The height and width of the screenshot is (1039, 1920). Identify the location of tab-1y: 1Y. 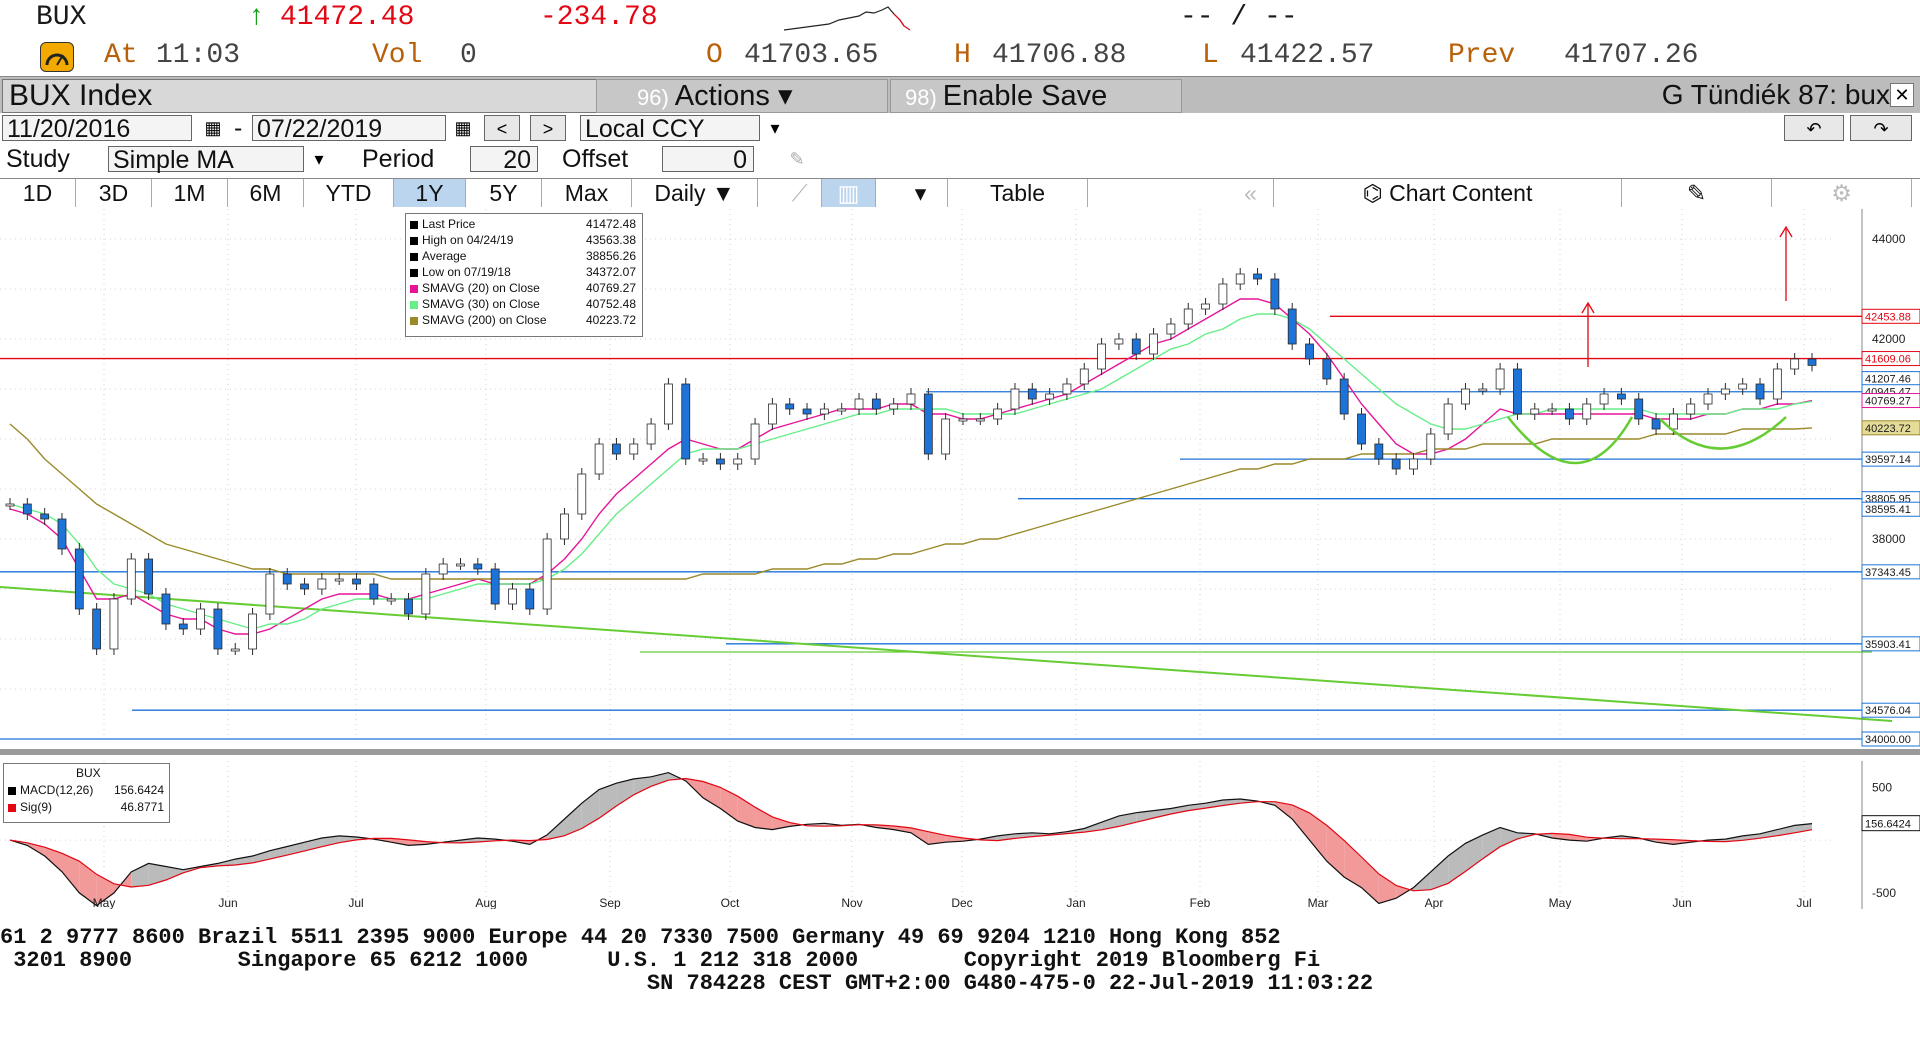
(430, 193).